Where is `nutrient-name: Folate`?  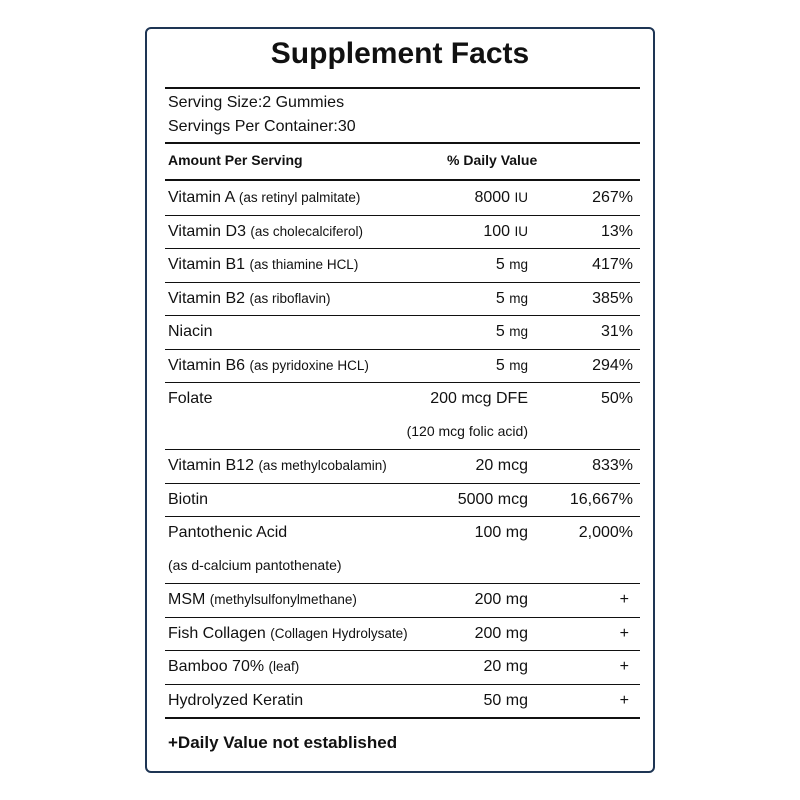 nutrient-name: Folate is located at coordinates (190, 399).